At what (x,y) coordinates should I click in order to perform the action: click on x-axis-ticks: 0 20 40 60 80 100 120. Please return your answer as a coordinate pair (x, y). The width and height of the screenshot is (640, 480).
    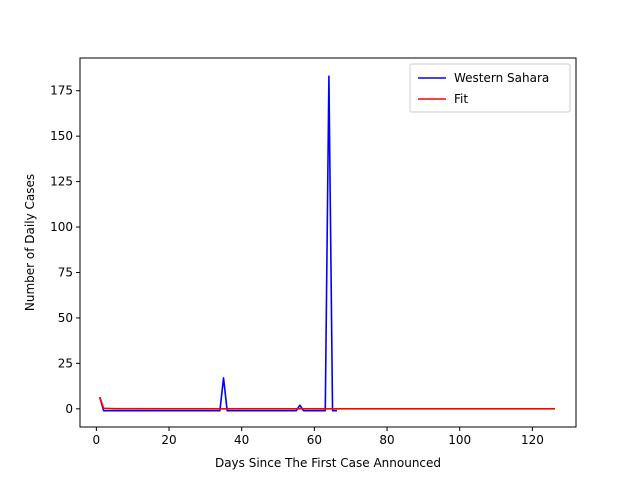
    Looking at the image, I should click on (318, 437).